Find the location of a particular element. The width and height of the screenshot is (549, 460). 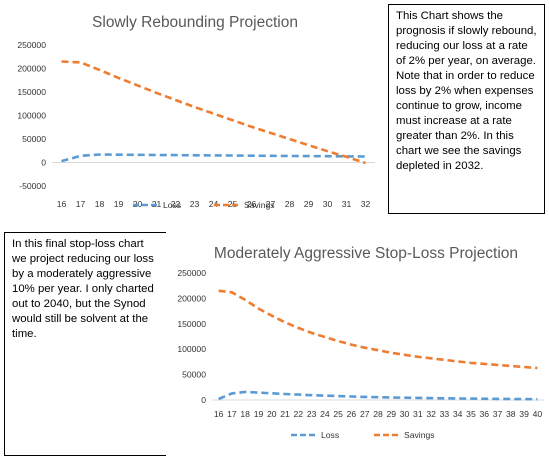

x-tick-label: 20 is located at coordinates (272, 414).